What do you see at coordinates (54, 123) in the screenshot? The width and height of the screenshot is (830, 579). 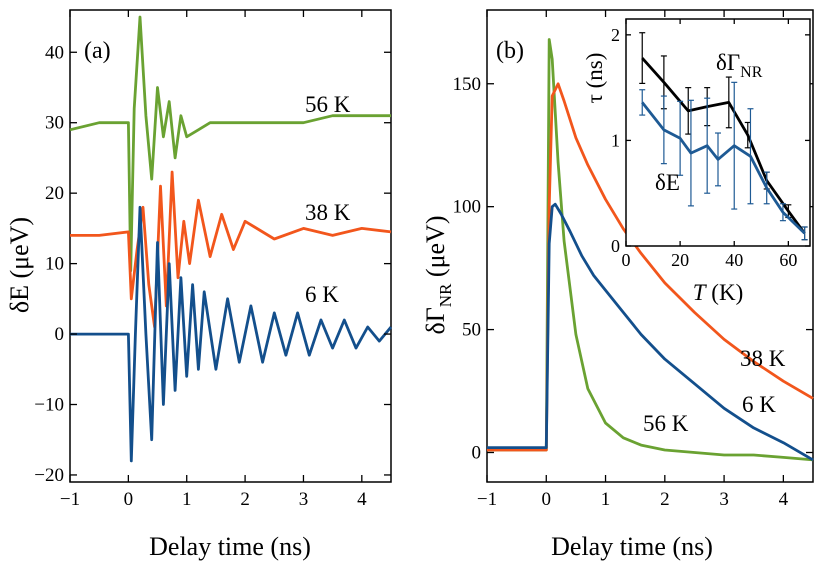 I see `panel-a-y-tick-label: 30` at bounding box center [54, 123].